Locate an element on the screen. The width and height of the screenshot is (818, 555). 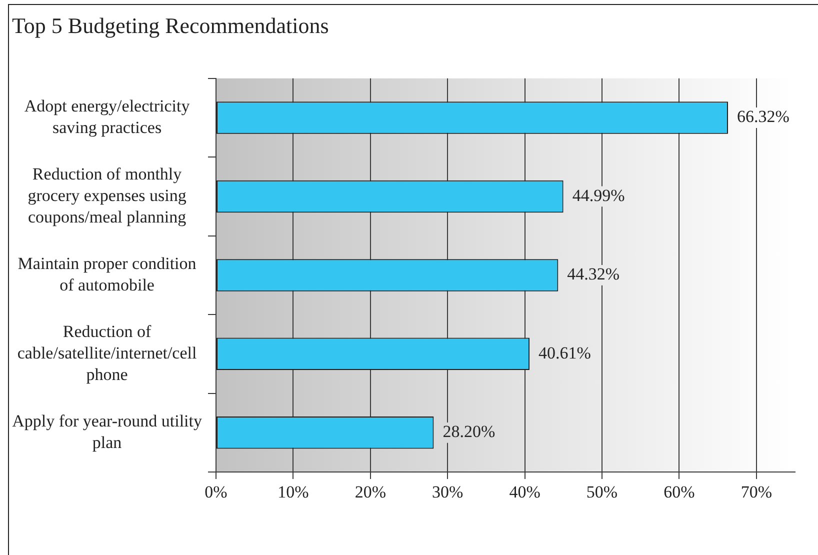
x-tick-label: 70% is located at coordinates (756, 492).